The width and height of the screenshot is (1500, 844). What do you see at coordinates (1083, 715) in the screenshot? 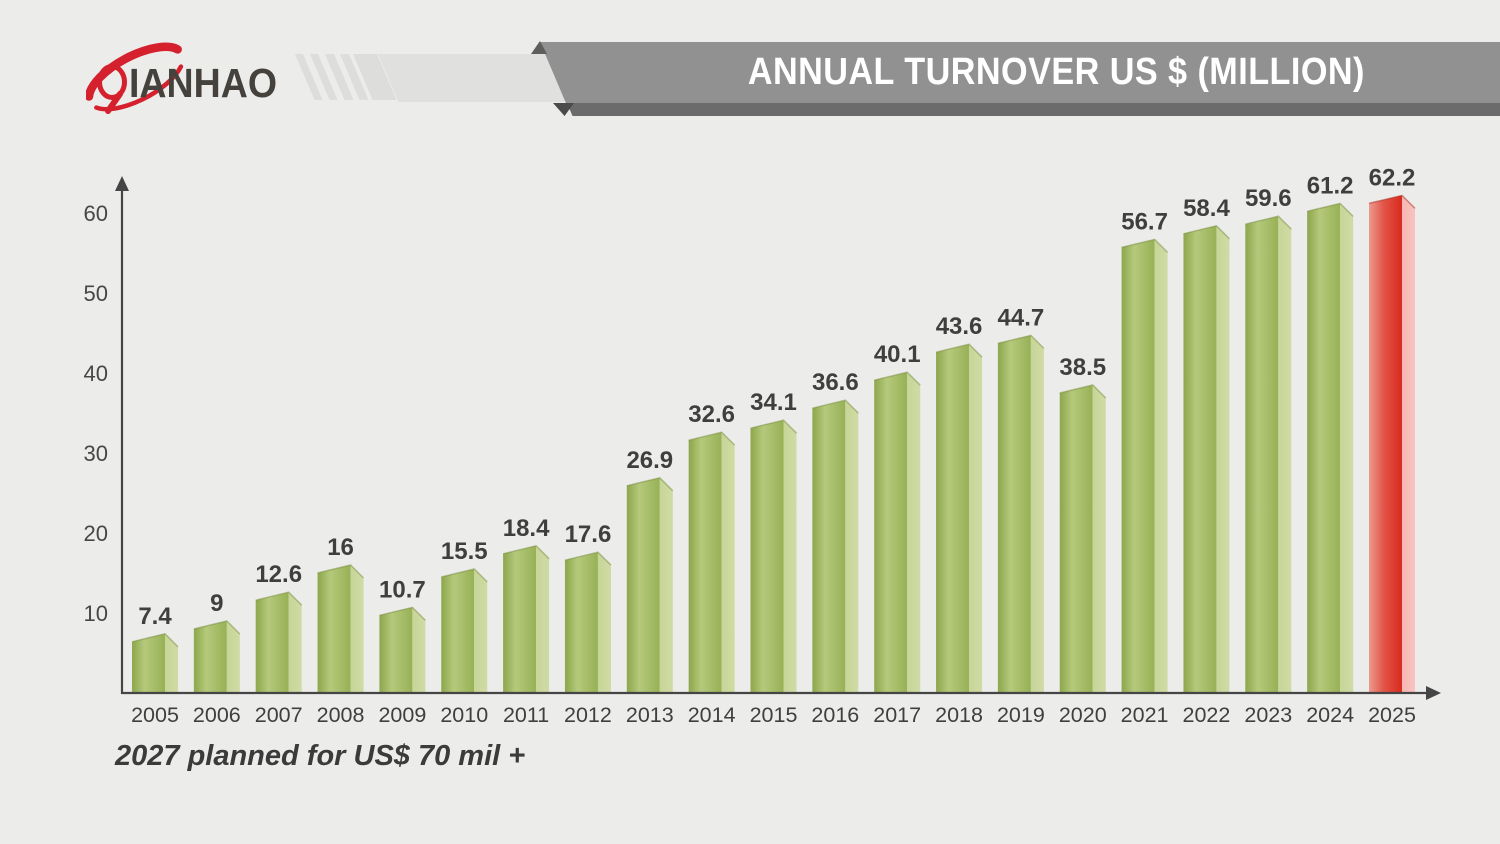
I see `year-label-2020: 2020` at bounding box center [1083, 715].